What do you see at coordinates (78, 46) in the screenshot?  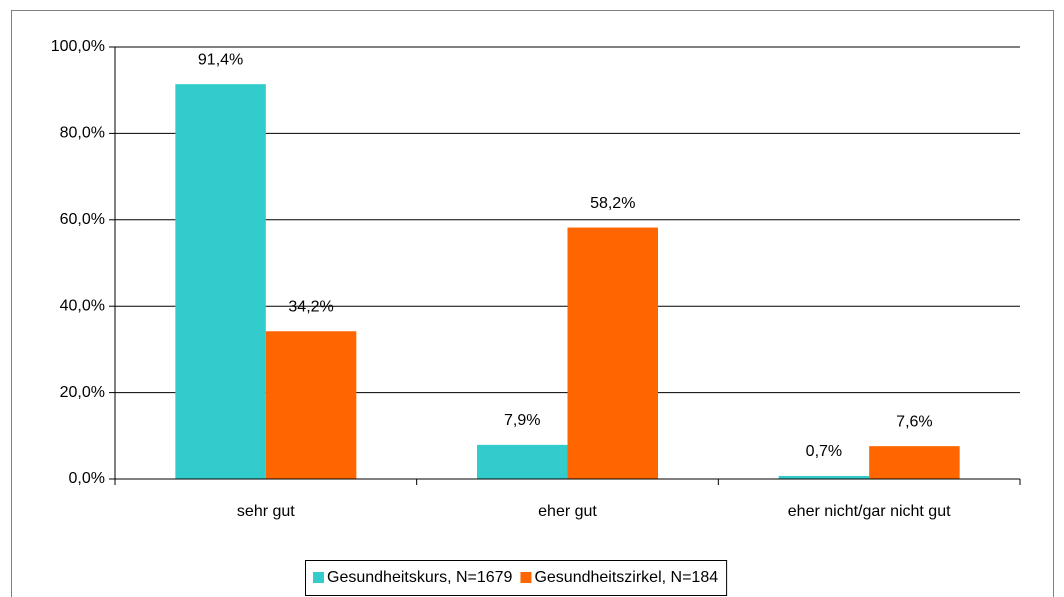 I see `y-tick-label: 100,0%` at bounding box center [78, 46].